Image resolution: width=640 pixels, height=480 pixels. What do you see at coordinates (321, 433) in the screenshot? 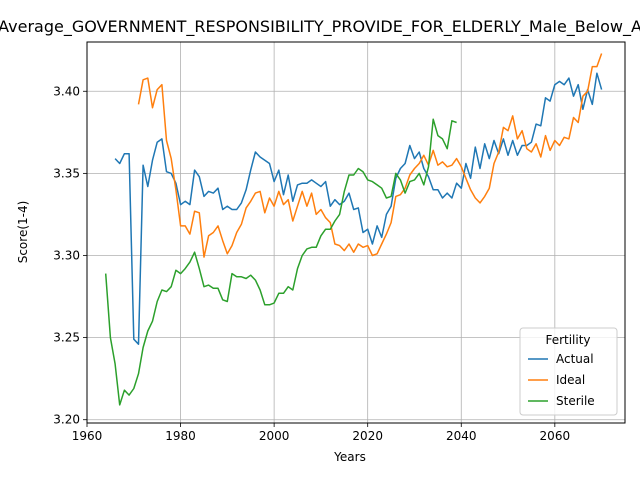
I see `x-axis: 1960 1980 2000 2020 2040 2060` at bounding box center [321, 433].